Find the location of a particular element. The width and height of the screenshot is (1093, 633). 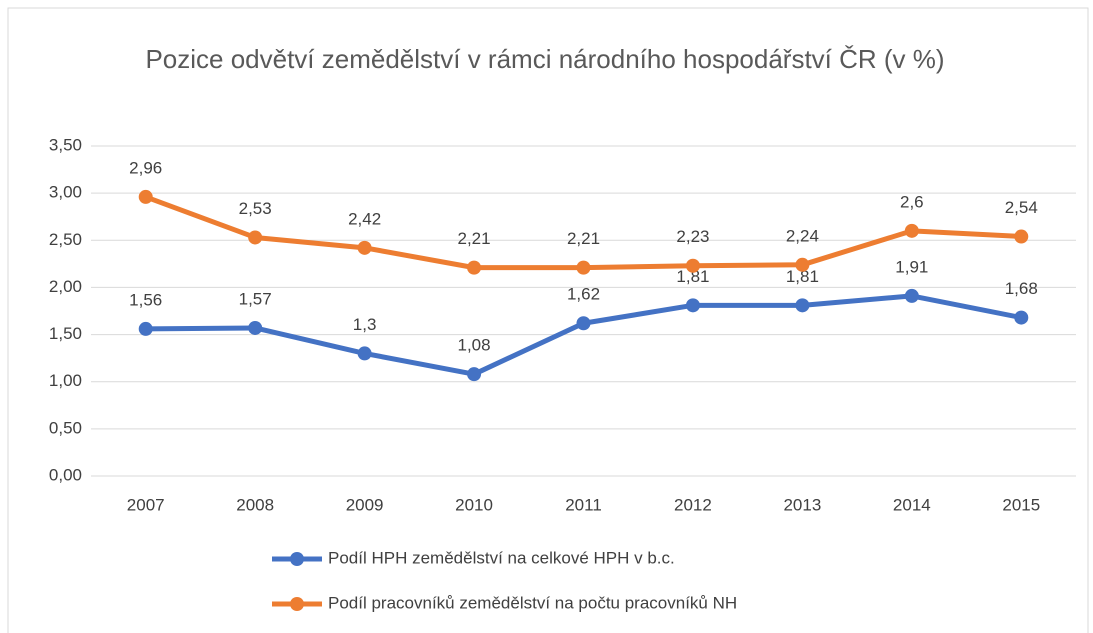

y-tick-label: 2,50 is located at coordinates (65, 239).